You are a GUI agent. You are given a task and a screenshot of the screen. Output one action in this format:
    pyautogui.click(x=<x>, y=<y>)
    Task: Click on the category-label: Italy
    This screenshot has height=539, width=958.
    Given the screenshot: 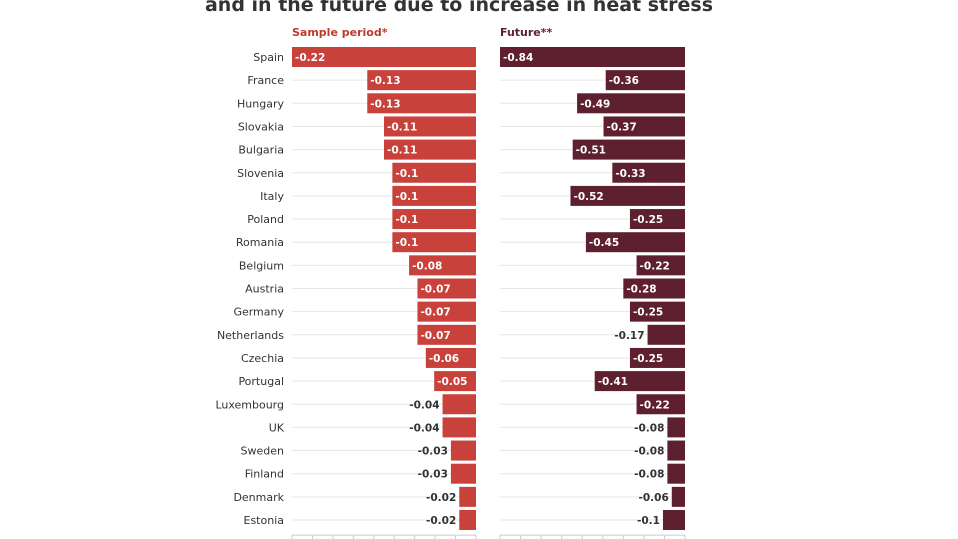 What is the action you would take?
    pyautogui.click(x=272, y=196)
    